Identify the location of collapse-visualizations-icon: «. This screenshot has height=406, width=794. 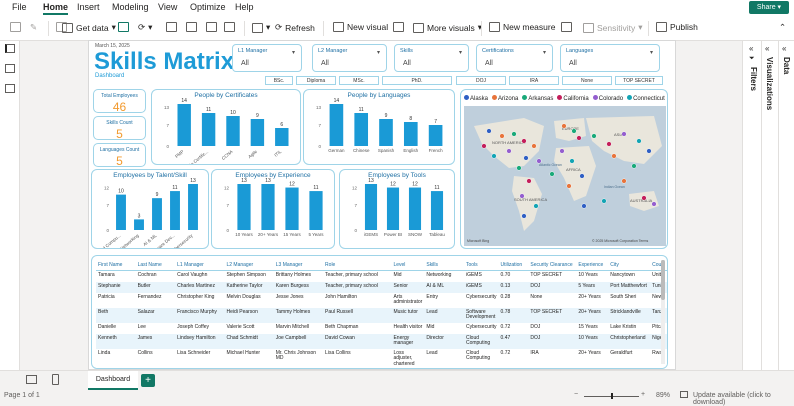
(767, 48).